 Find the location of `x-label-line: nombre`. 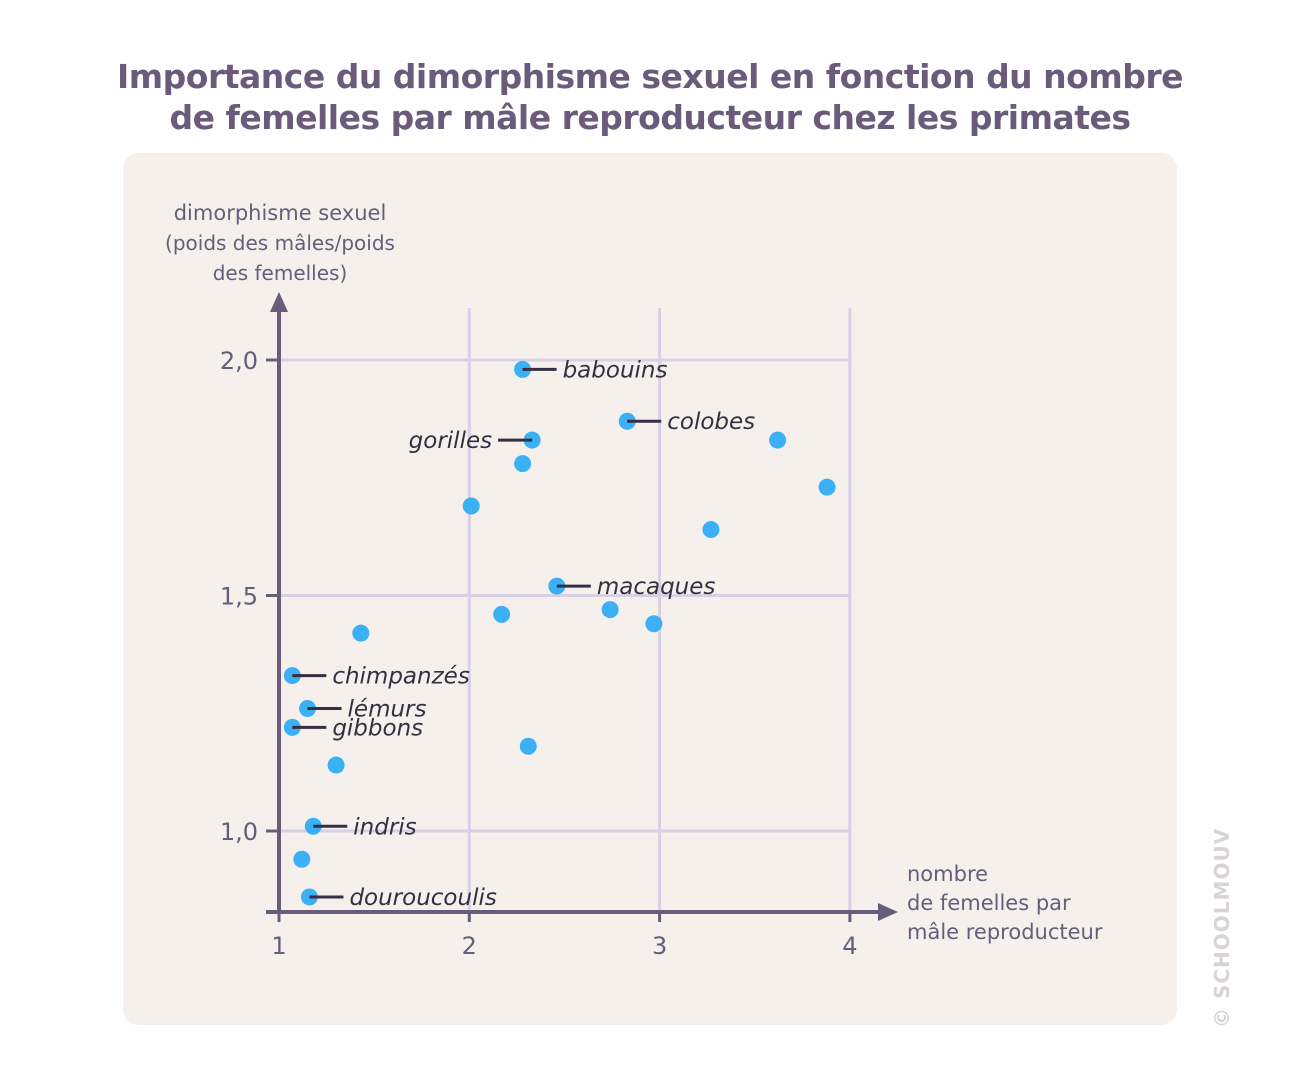

x-label-line: nombre is located at coordinates (948, 874).